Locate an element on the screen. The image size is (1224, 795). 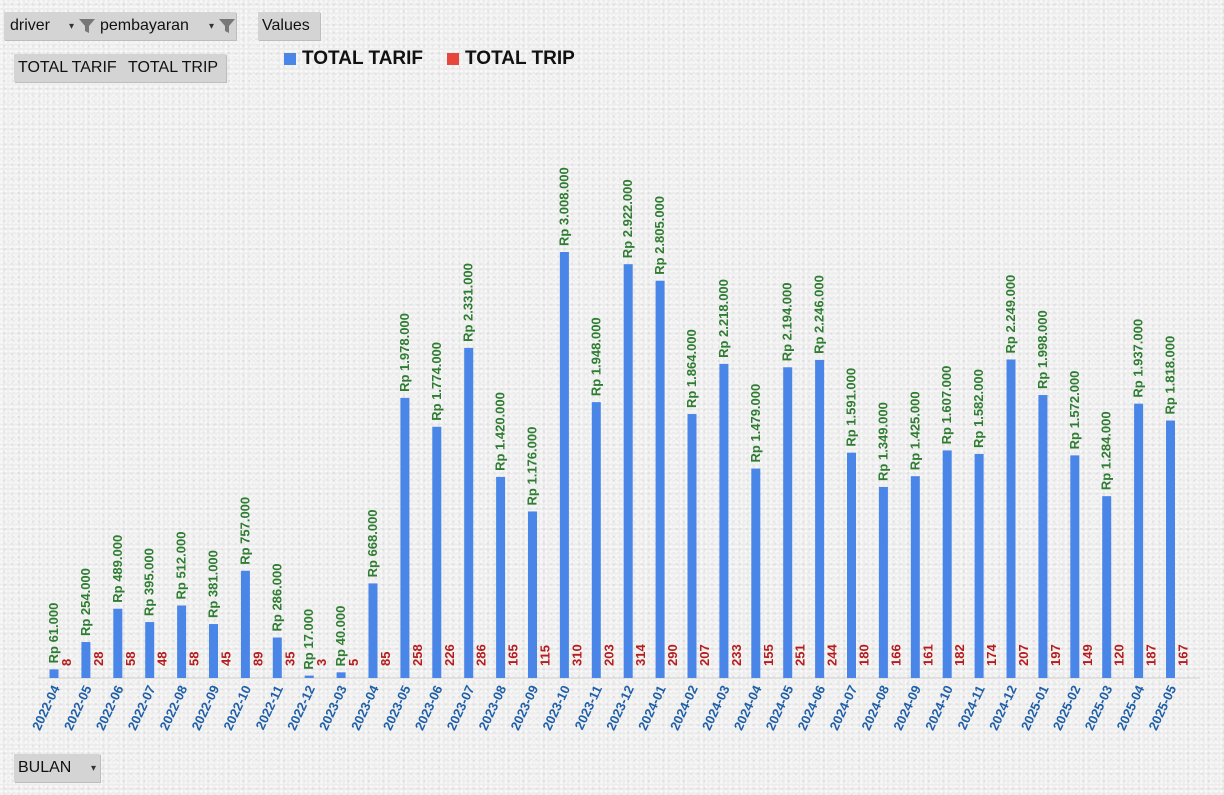
trip-value-label: 89 is located at coordinates (257, 659).